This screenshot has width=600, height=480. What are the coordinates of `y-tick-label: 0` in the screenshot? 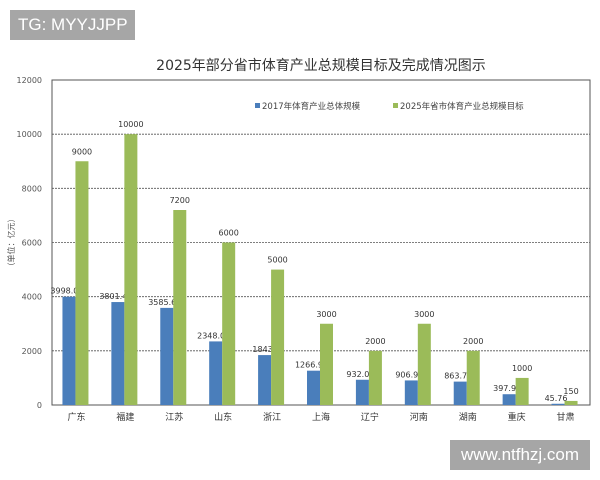 It's located at (39, 405).